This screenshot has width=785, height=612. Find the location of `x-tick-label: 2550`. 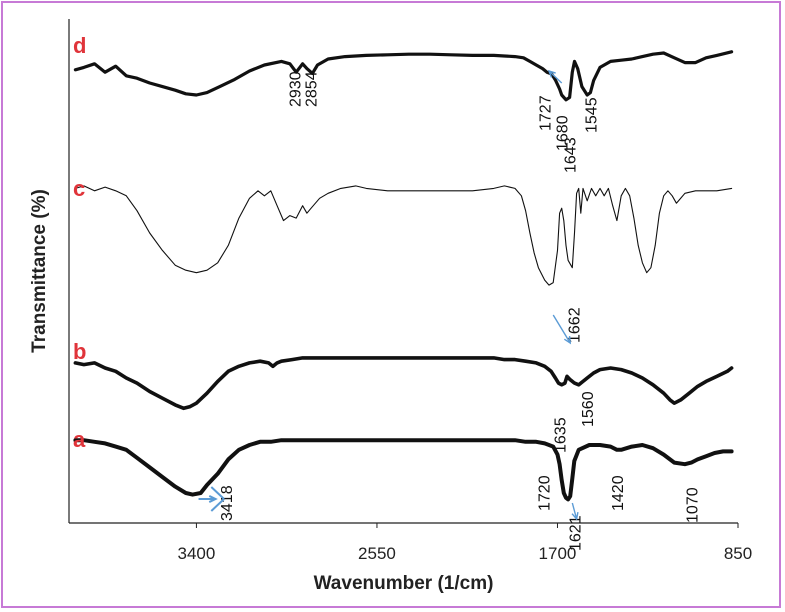

x-tick-label: 2550 is located at coordinates (377, 553).